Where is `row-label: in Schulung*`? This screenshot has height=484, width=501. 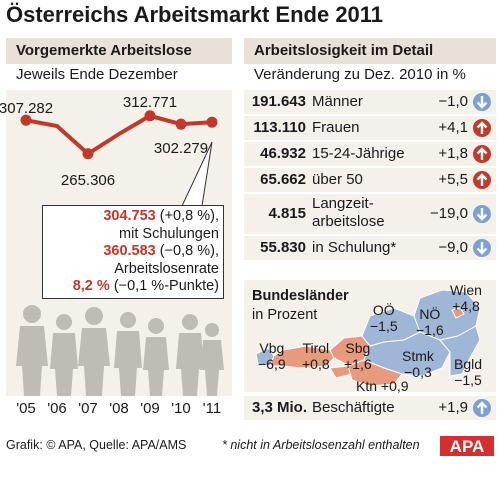
row-label: in Schulung* is located at coordinates (354, 247).